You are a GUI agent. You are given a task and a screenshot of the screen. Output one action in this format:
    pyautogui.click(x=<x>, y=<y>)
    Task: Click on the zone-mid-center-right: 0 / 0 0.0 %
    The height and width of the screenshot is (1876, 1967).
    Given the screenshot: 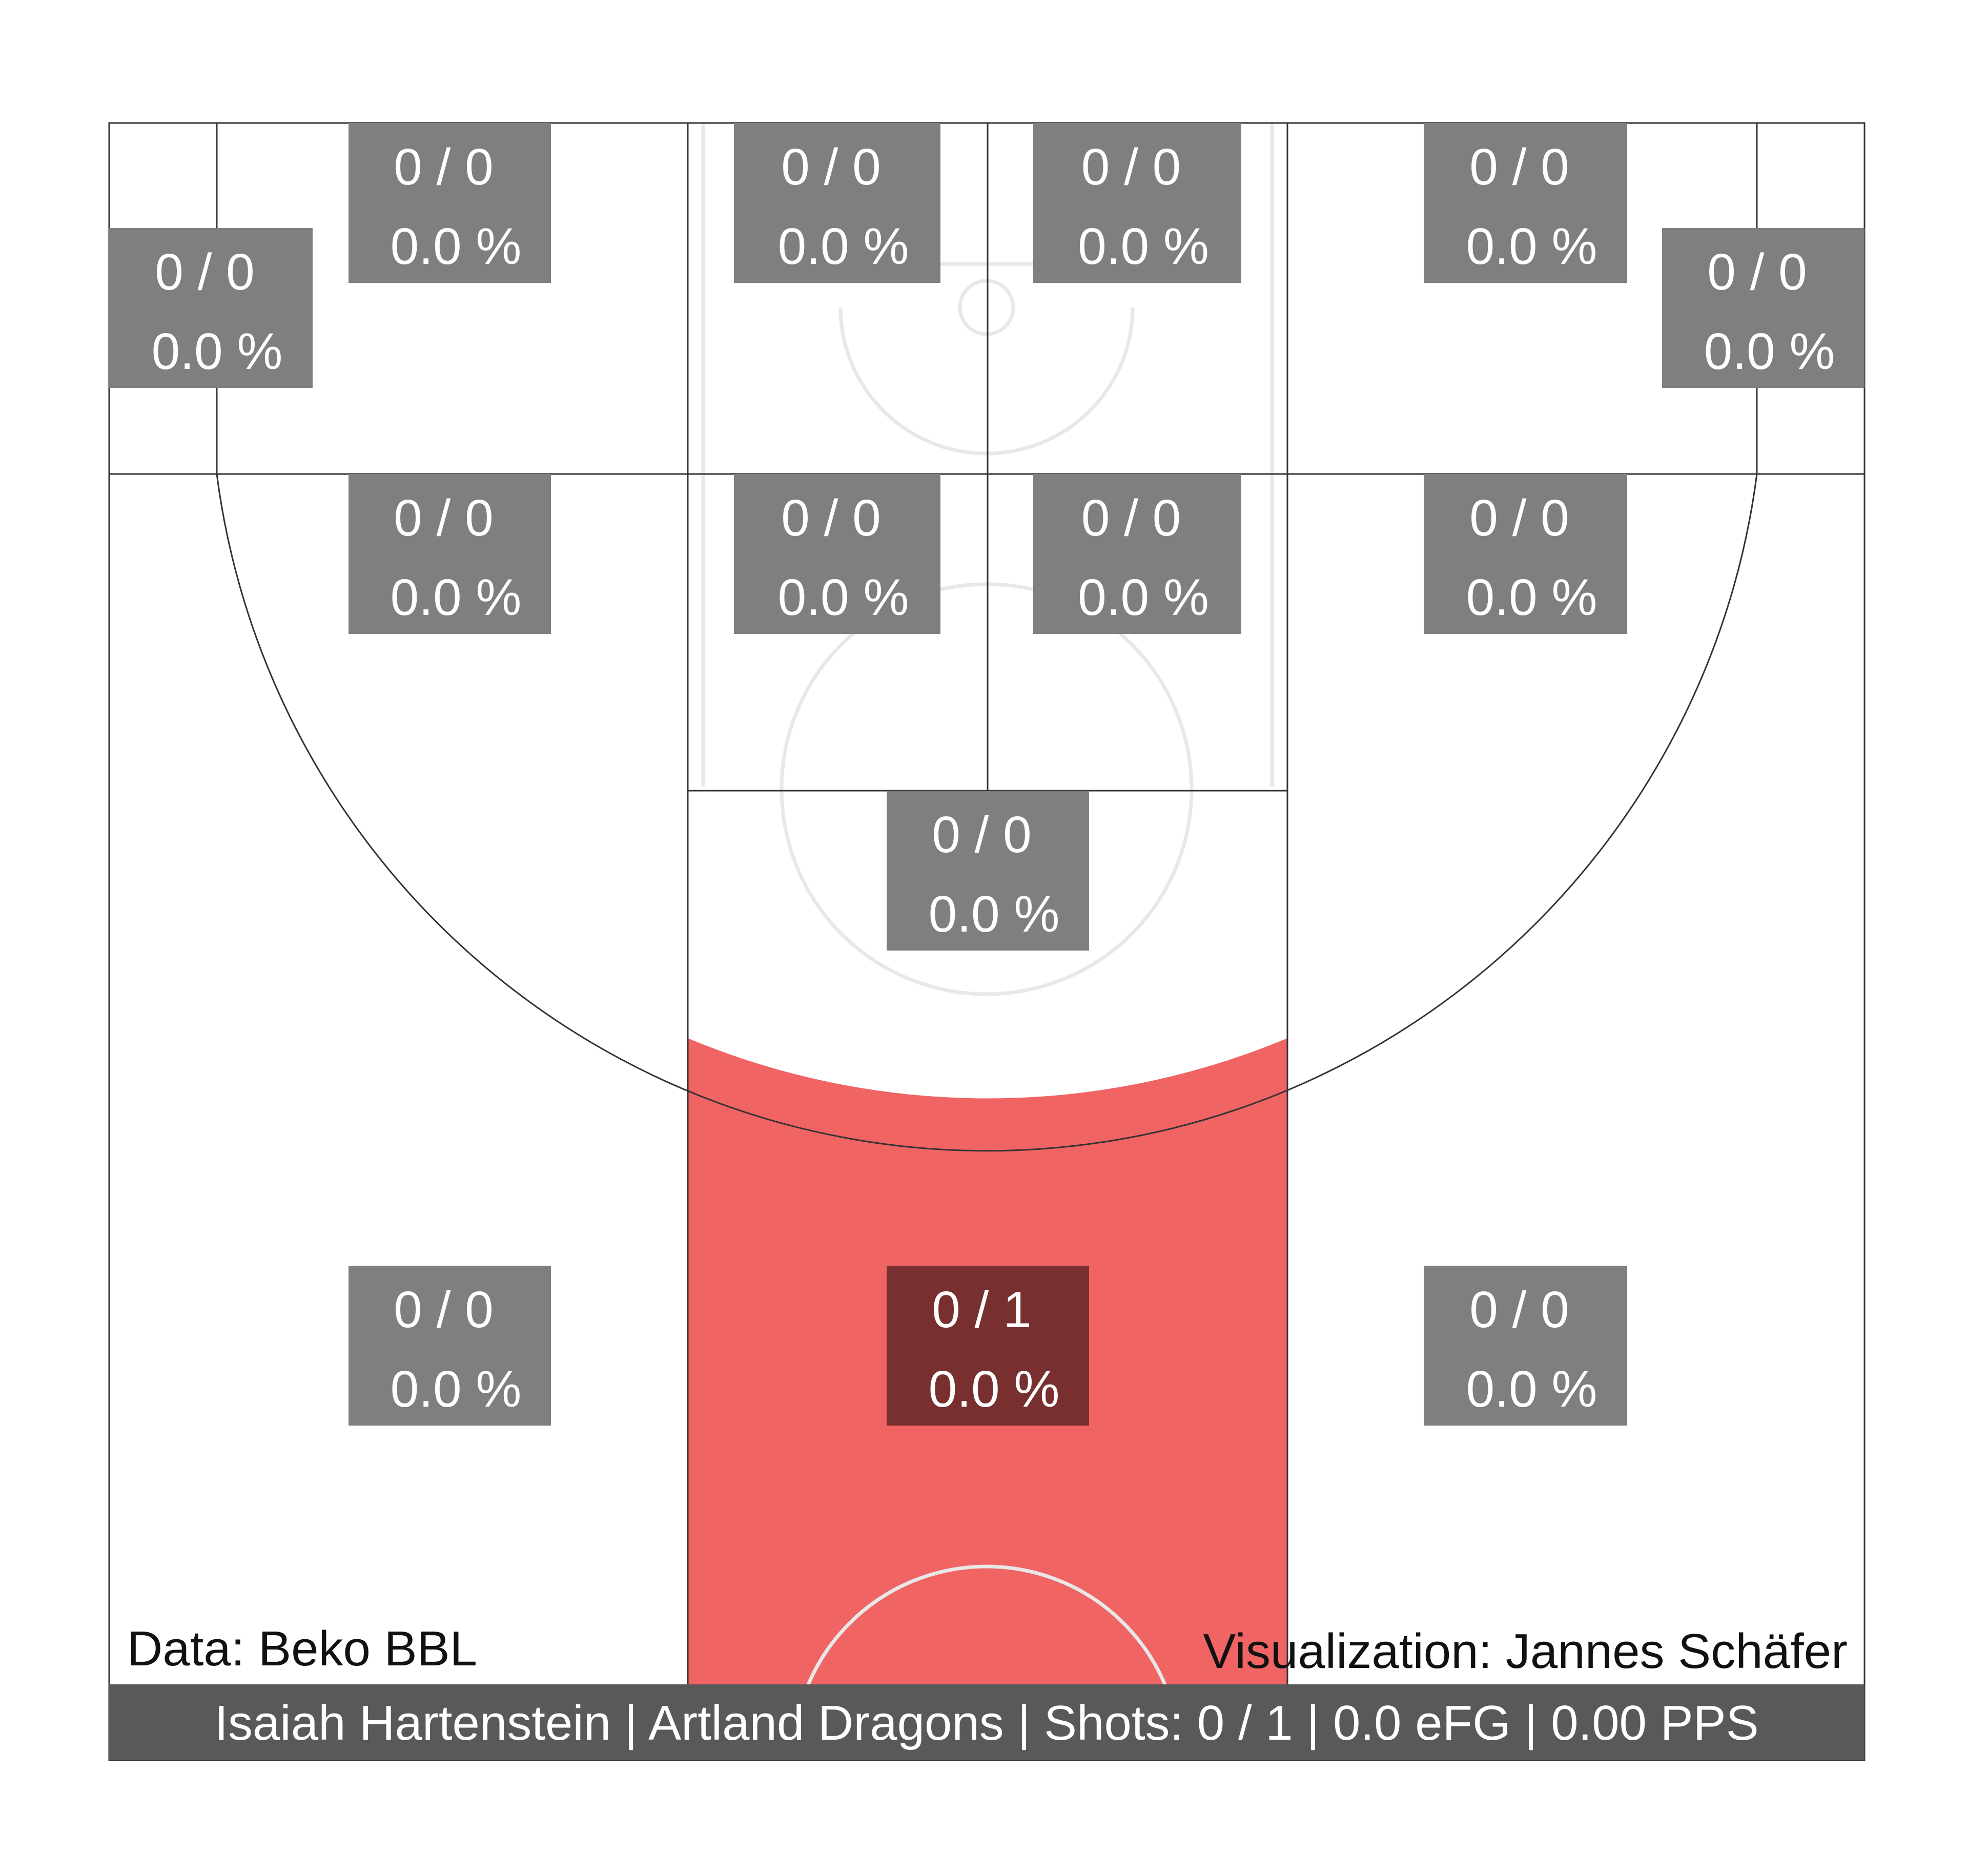 What is the action you would take?
    pyautogui.click(x=1137, y=554)
    